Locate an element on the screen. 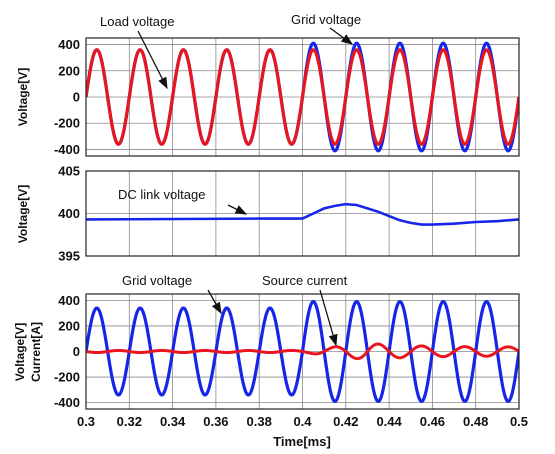  x-tick-label: 0.42 is located at coordinates (345, 421).